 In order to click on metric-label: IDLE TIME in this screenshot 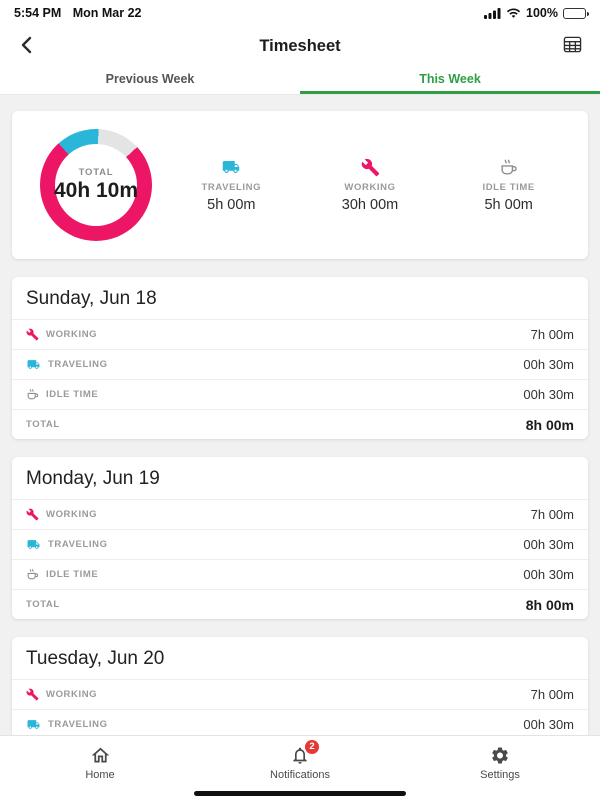, I will do `click(508, 187)`.